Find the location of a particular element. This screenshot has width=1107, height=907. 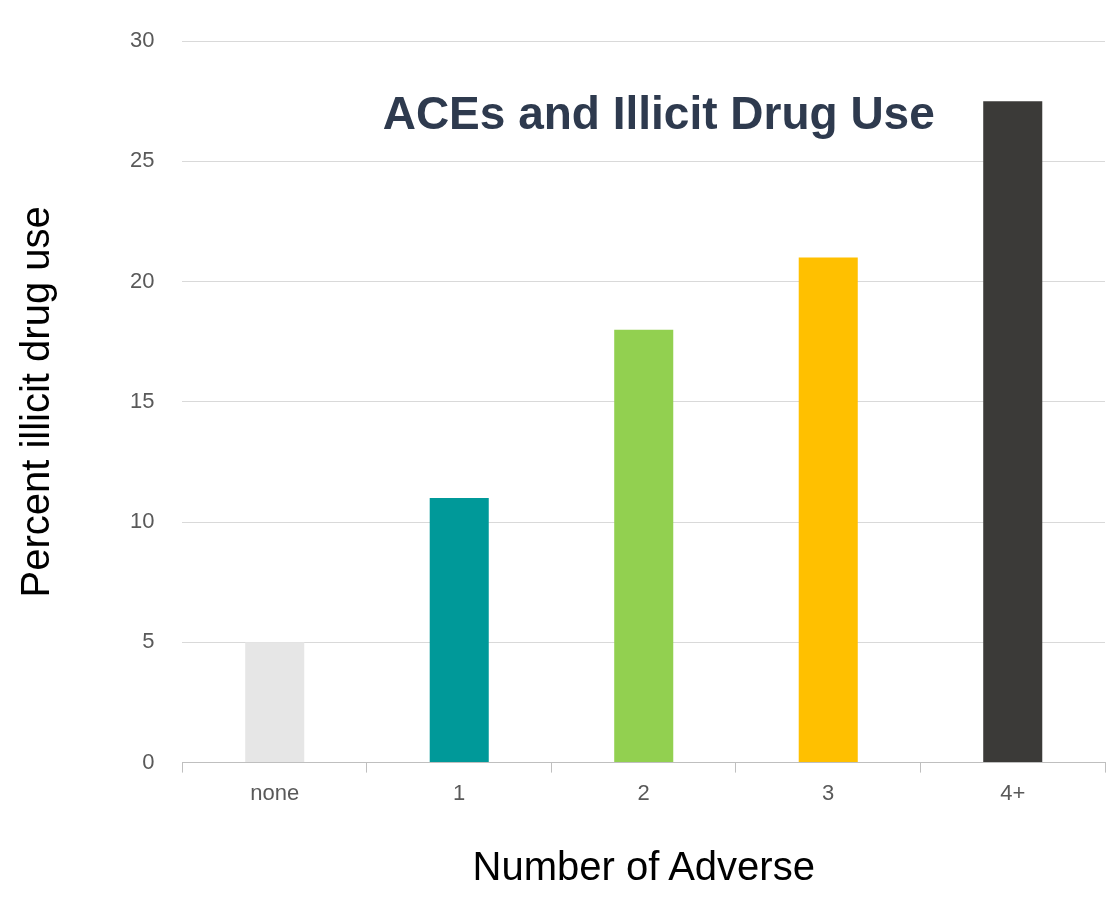

y-tick-label: 0 is located at coordinates (148, 761).